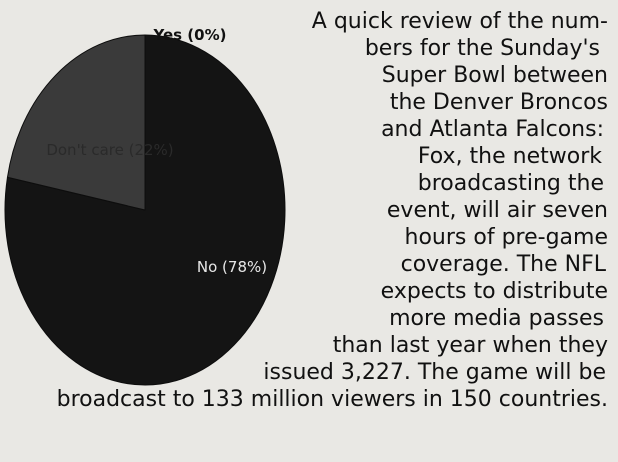 The width and height of the screenshot is (618, 462). I want to click on article-line: the Denver Broncos, so click(498, 102).